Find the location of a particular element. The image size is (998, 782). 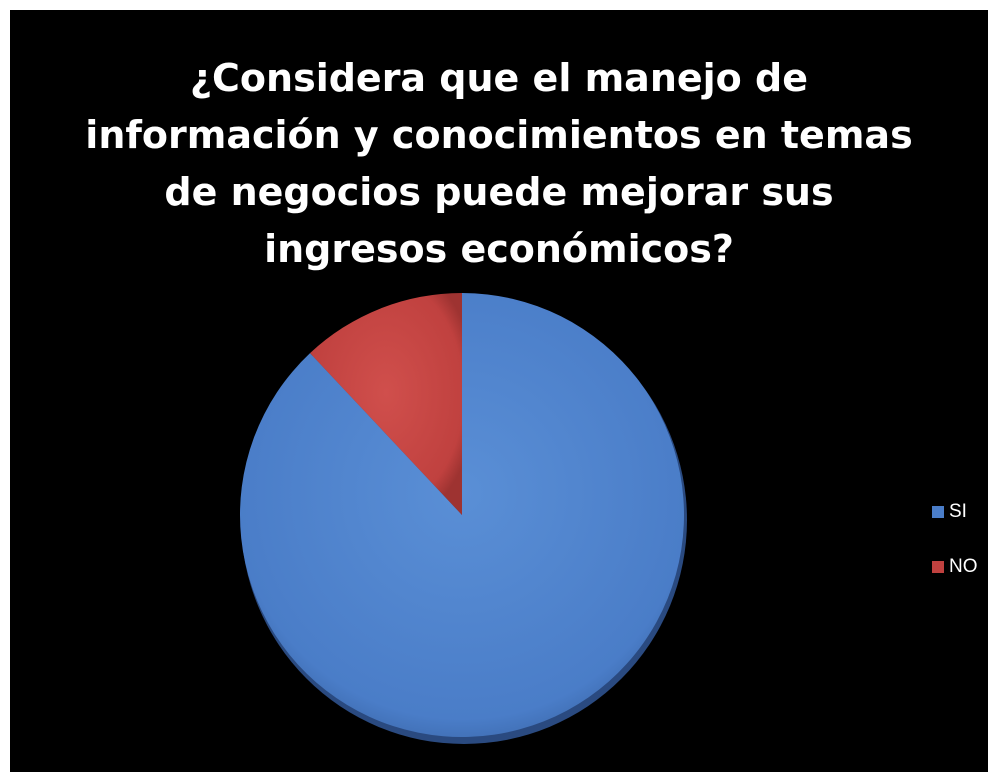

legend-item-no: NO is located at coordinates (955, 567).